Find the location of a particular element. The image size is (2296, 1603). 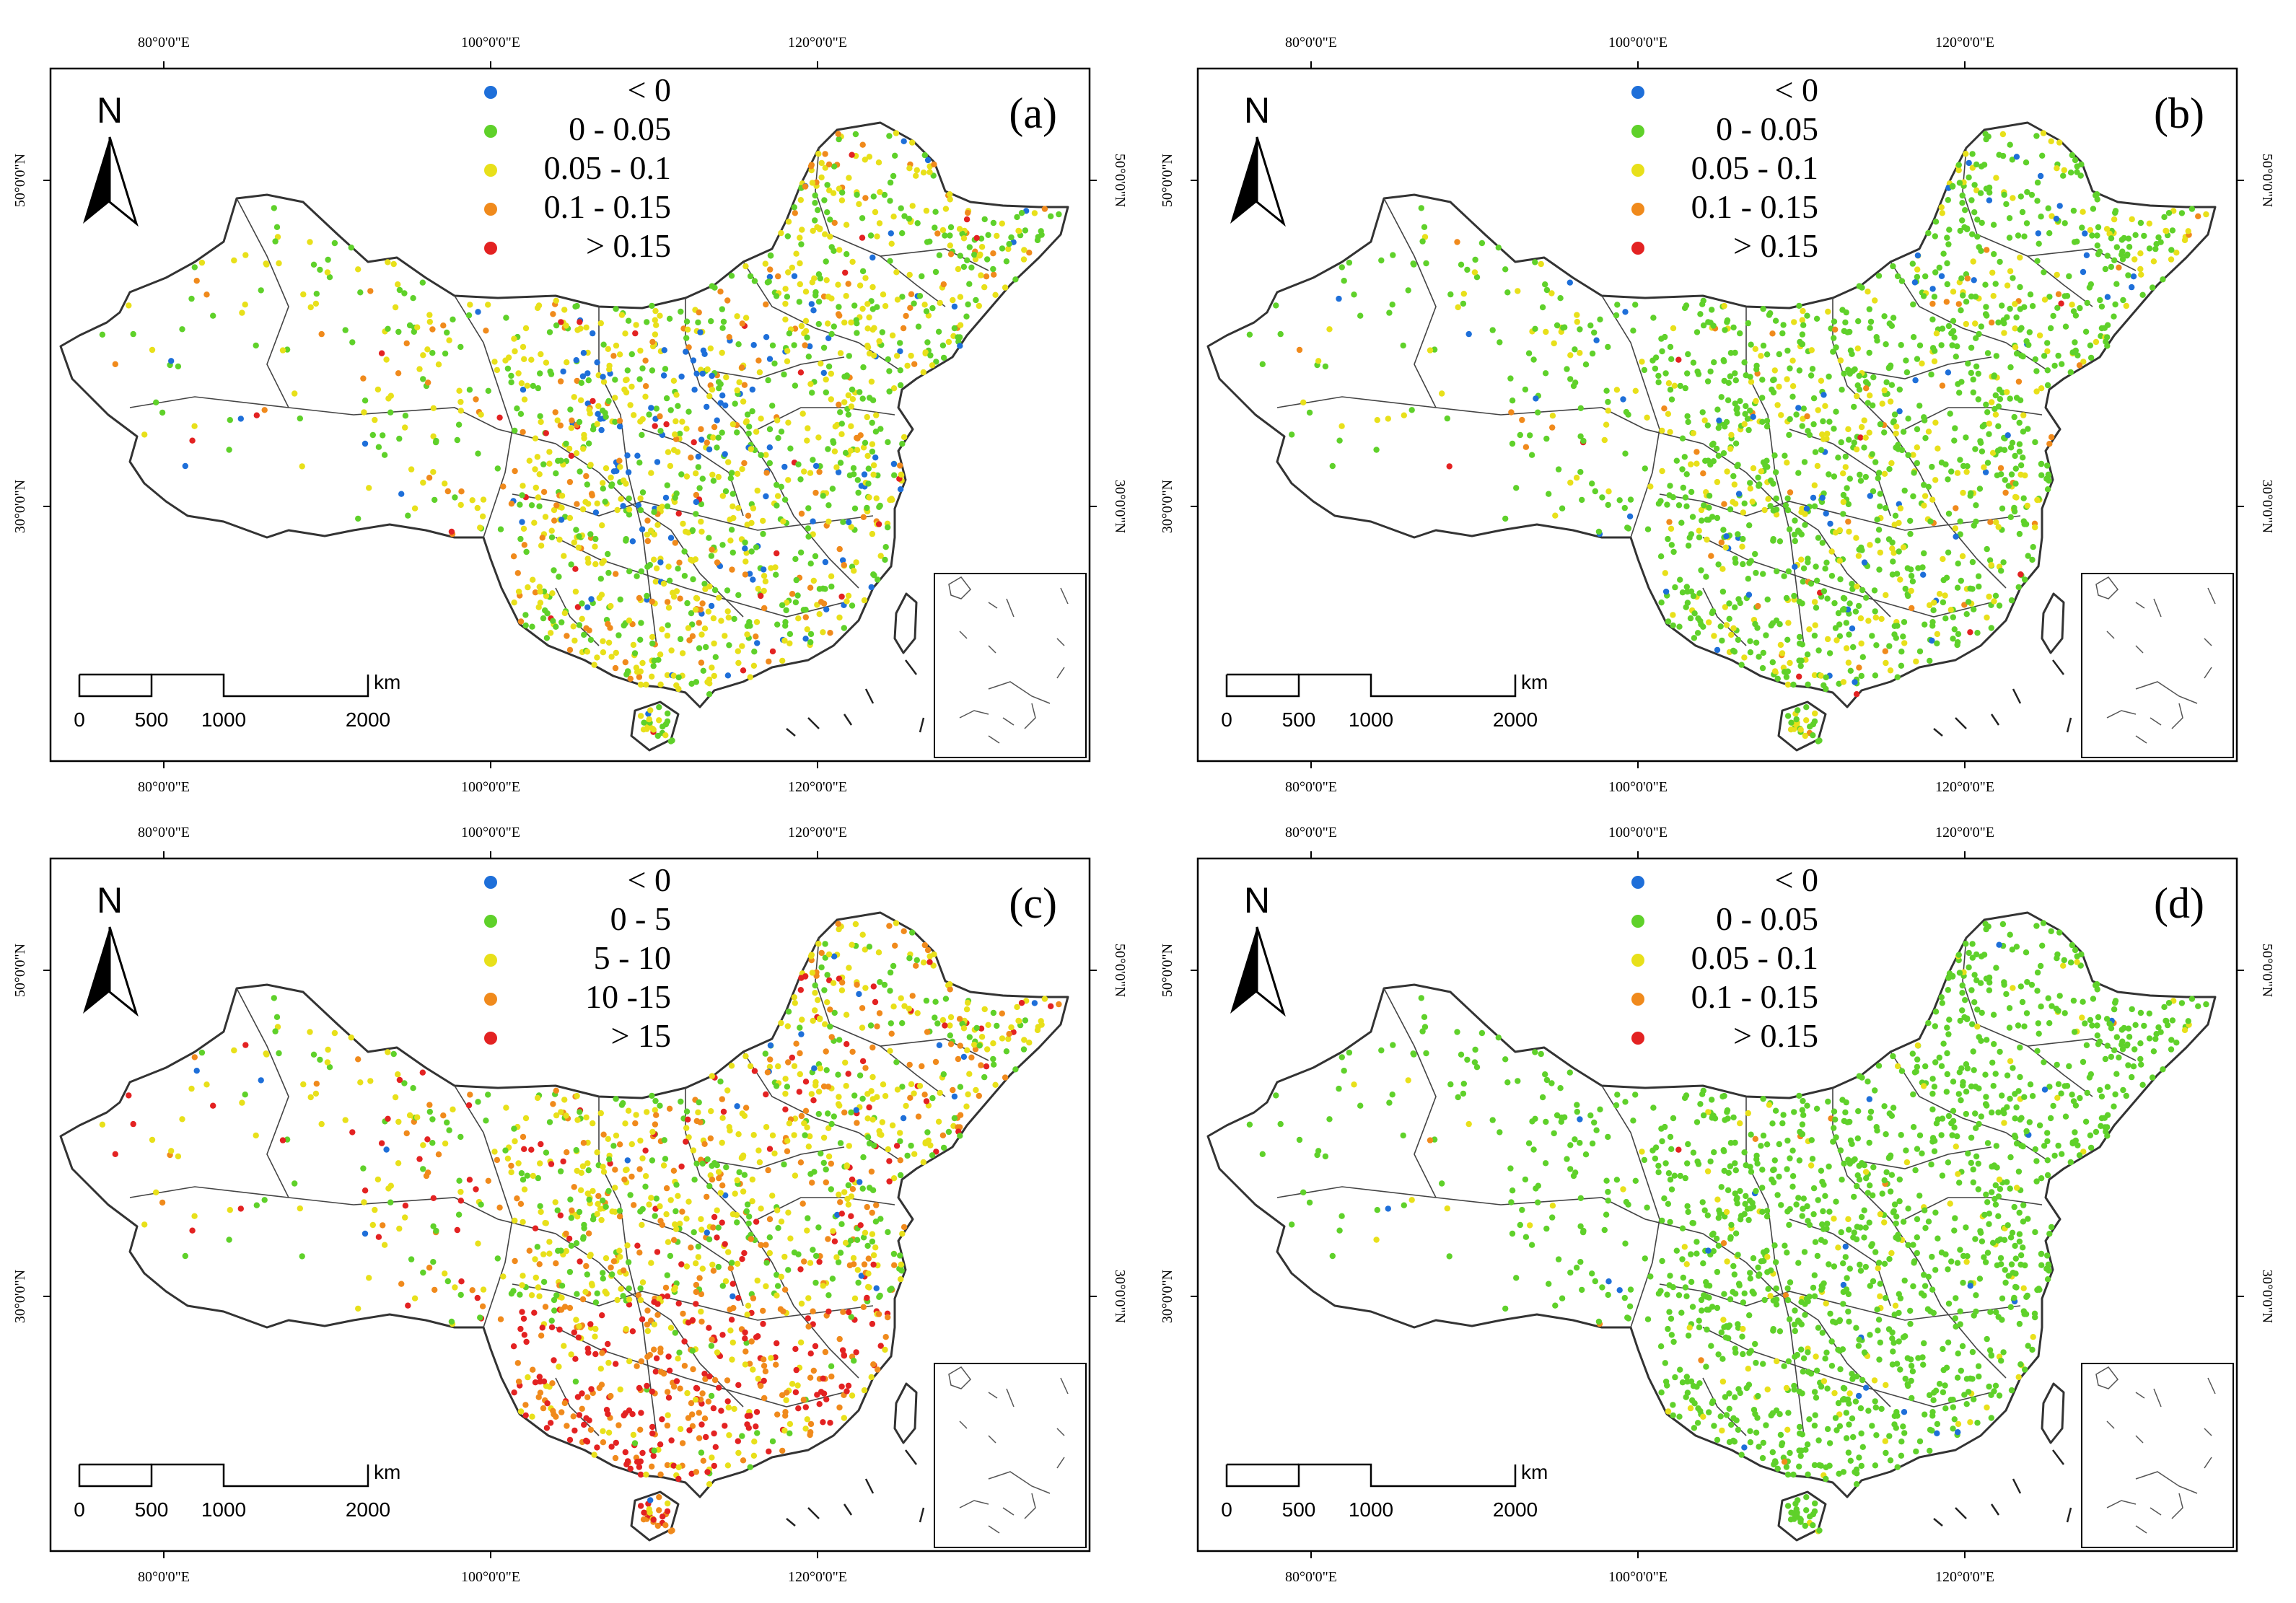

south-china-sea-inset is located at coordinates (1011, 1455).